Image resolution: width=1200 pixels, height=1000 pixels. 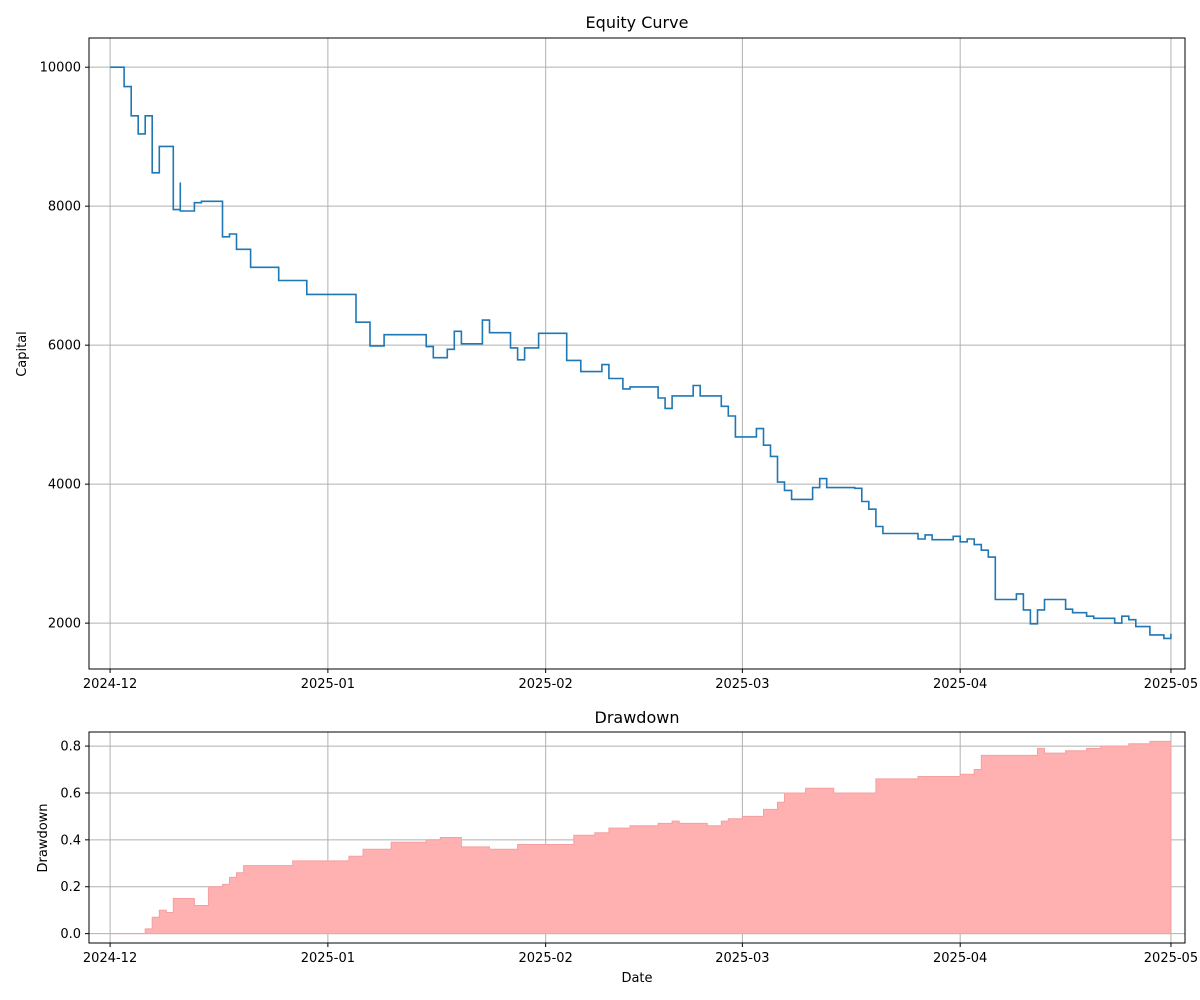 What do you see at coordinates (70, 840) in the screenshot?
I see `drawdown-y-tick-label: 0.4` at bounding box center [70, 840].